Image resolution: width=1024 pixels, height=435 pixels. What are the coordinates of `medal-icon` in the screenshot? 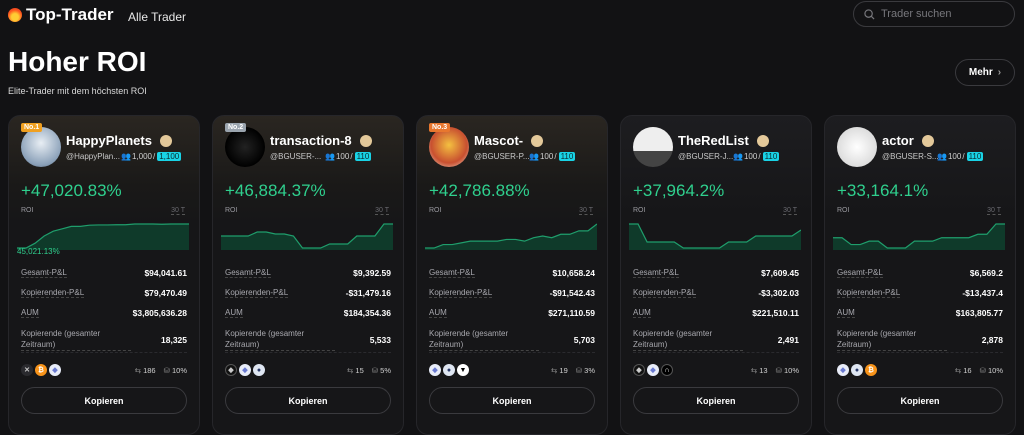 It's located at (537, 140).